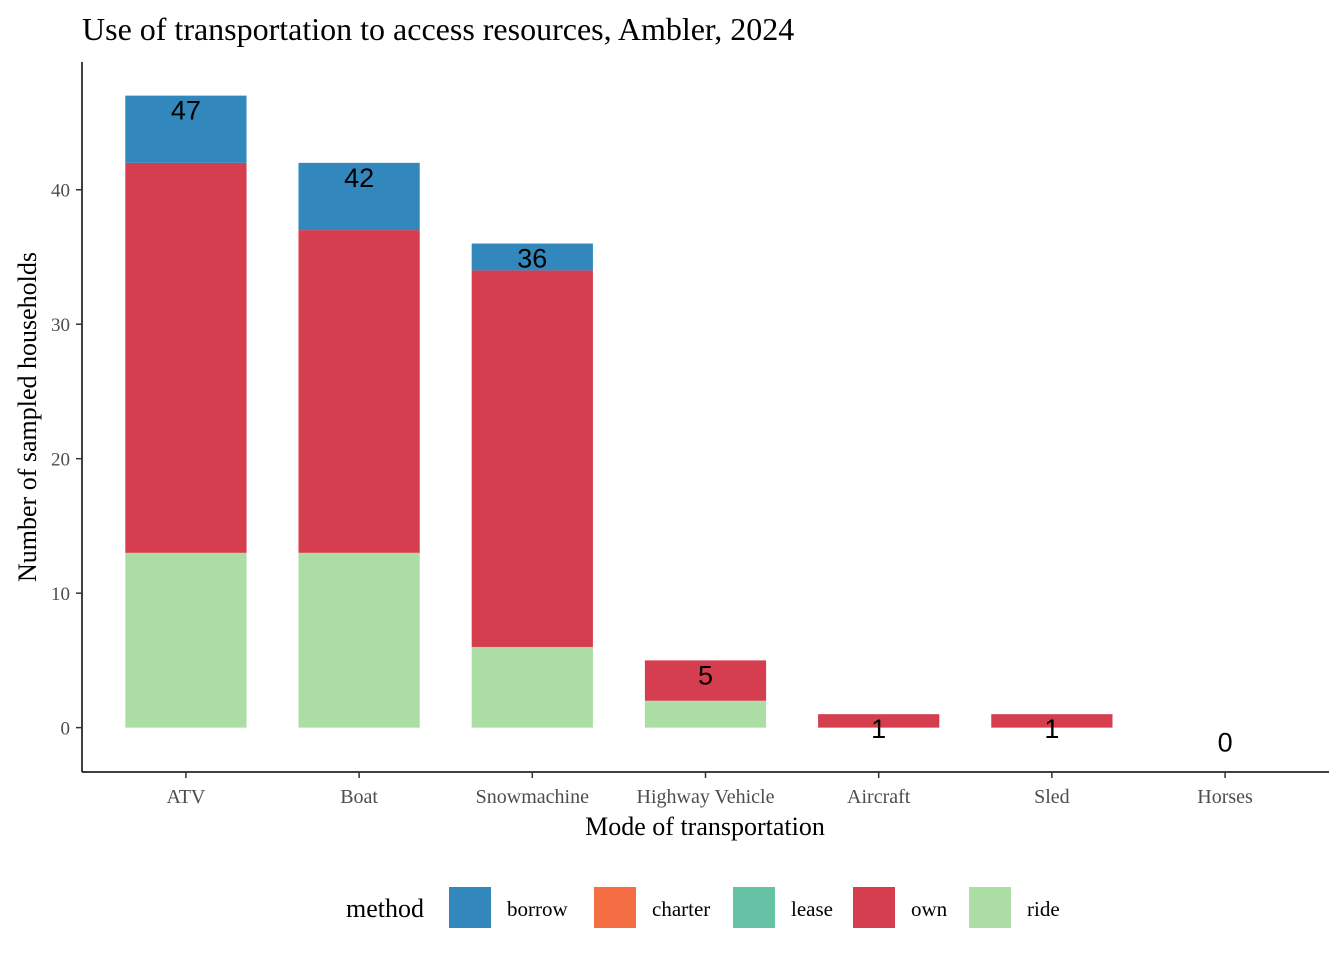 This screenshot has width=1344, height=960. I want to click on y-axis-label: Number of sampled households, so click(27, 417).